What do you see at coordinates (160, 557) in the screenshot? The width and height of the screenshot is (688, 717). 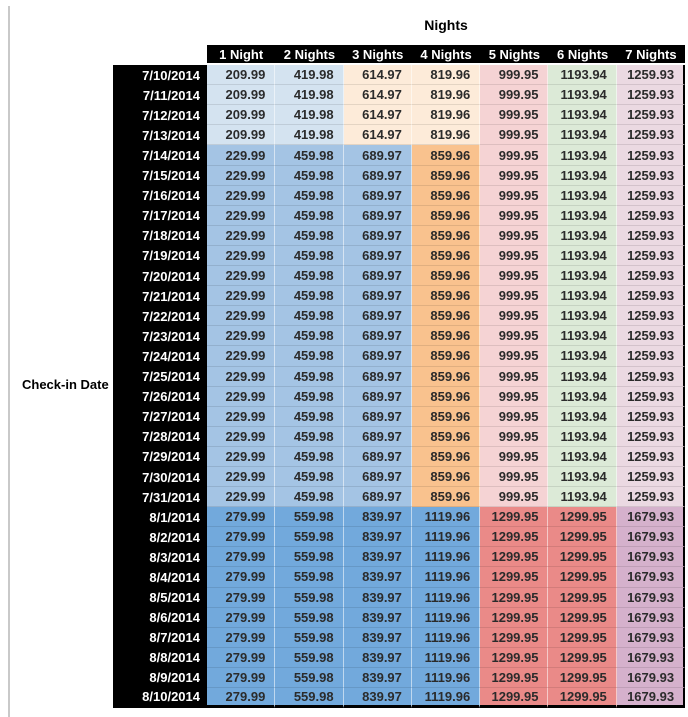 I see `date-cell: 8/3/2014` at bounding box center [160, 557].